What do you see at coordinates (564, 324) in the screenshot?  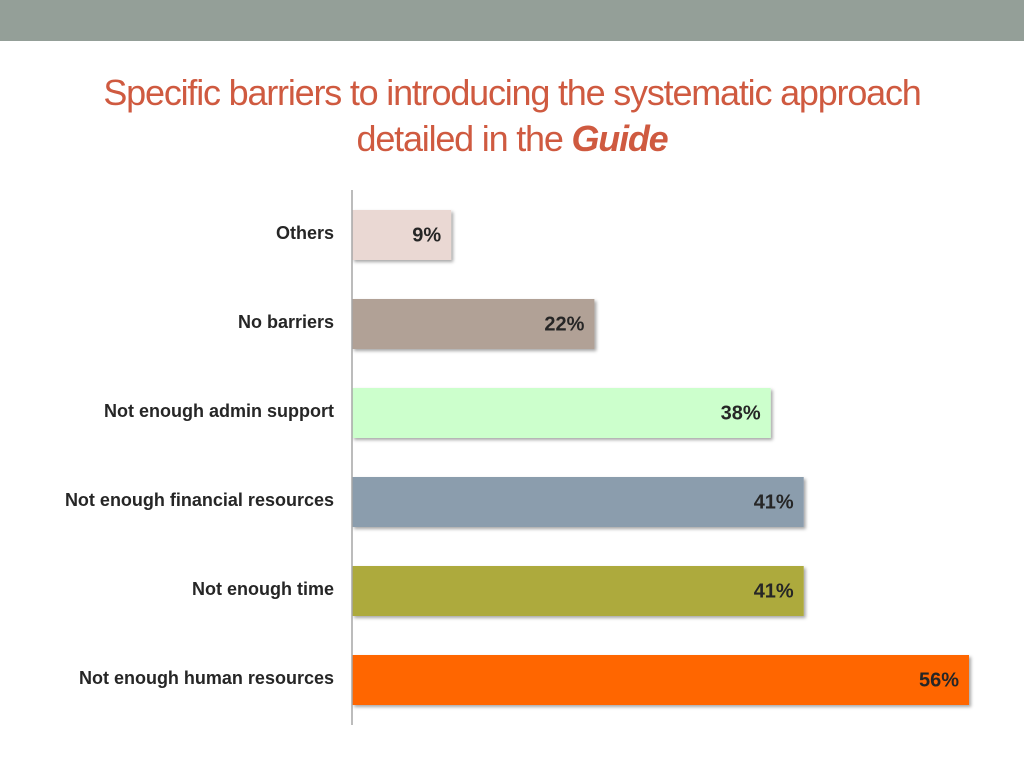 I see `value-label: 22%` at bounding box center [564, 324].